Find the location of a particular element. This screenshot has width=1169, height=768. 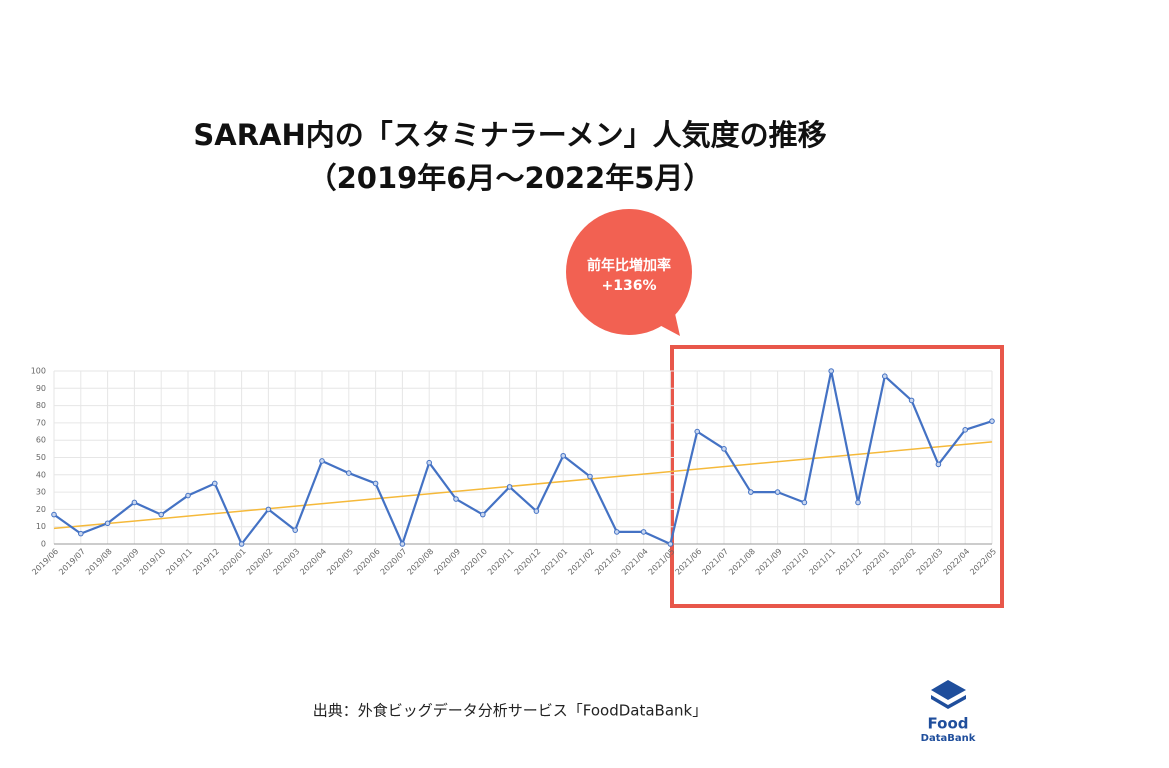

y-tick-label: 20 is located at coordinates (41, 509).